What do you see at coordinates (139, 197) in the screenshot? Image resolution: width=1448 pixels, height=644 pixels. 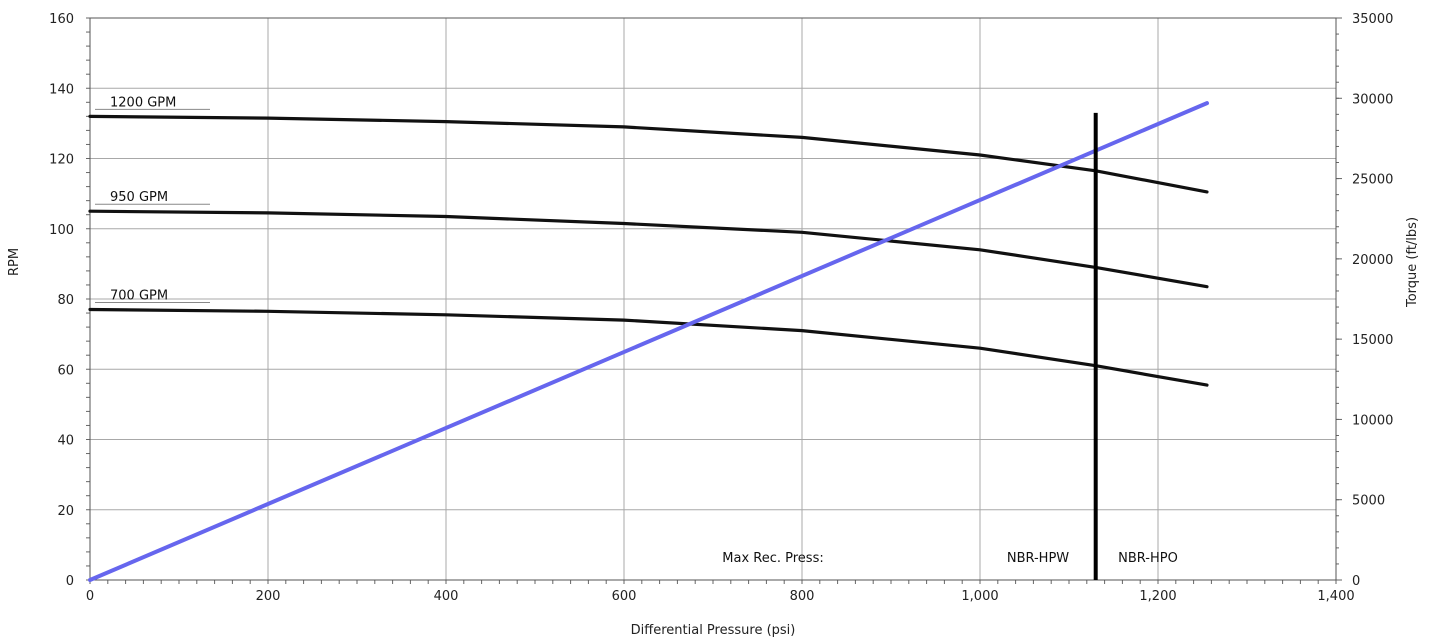 I see `series-label-950-gpm: 950 GPM` at bounding box center [139, 197].